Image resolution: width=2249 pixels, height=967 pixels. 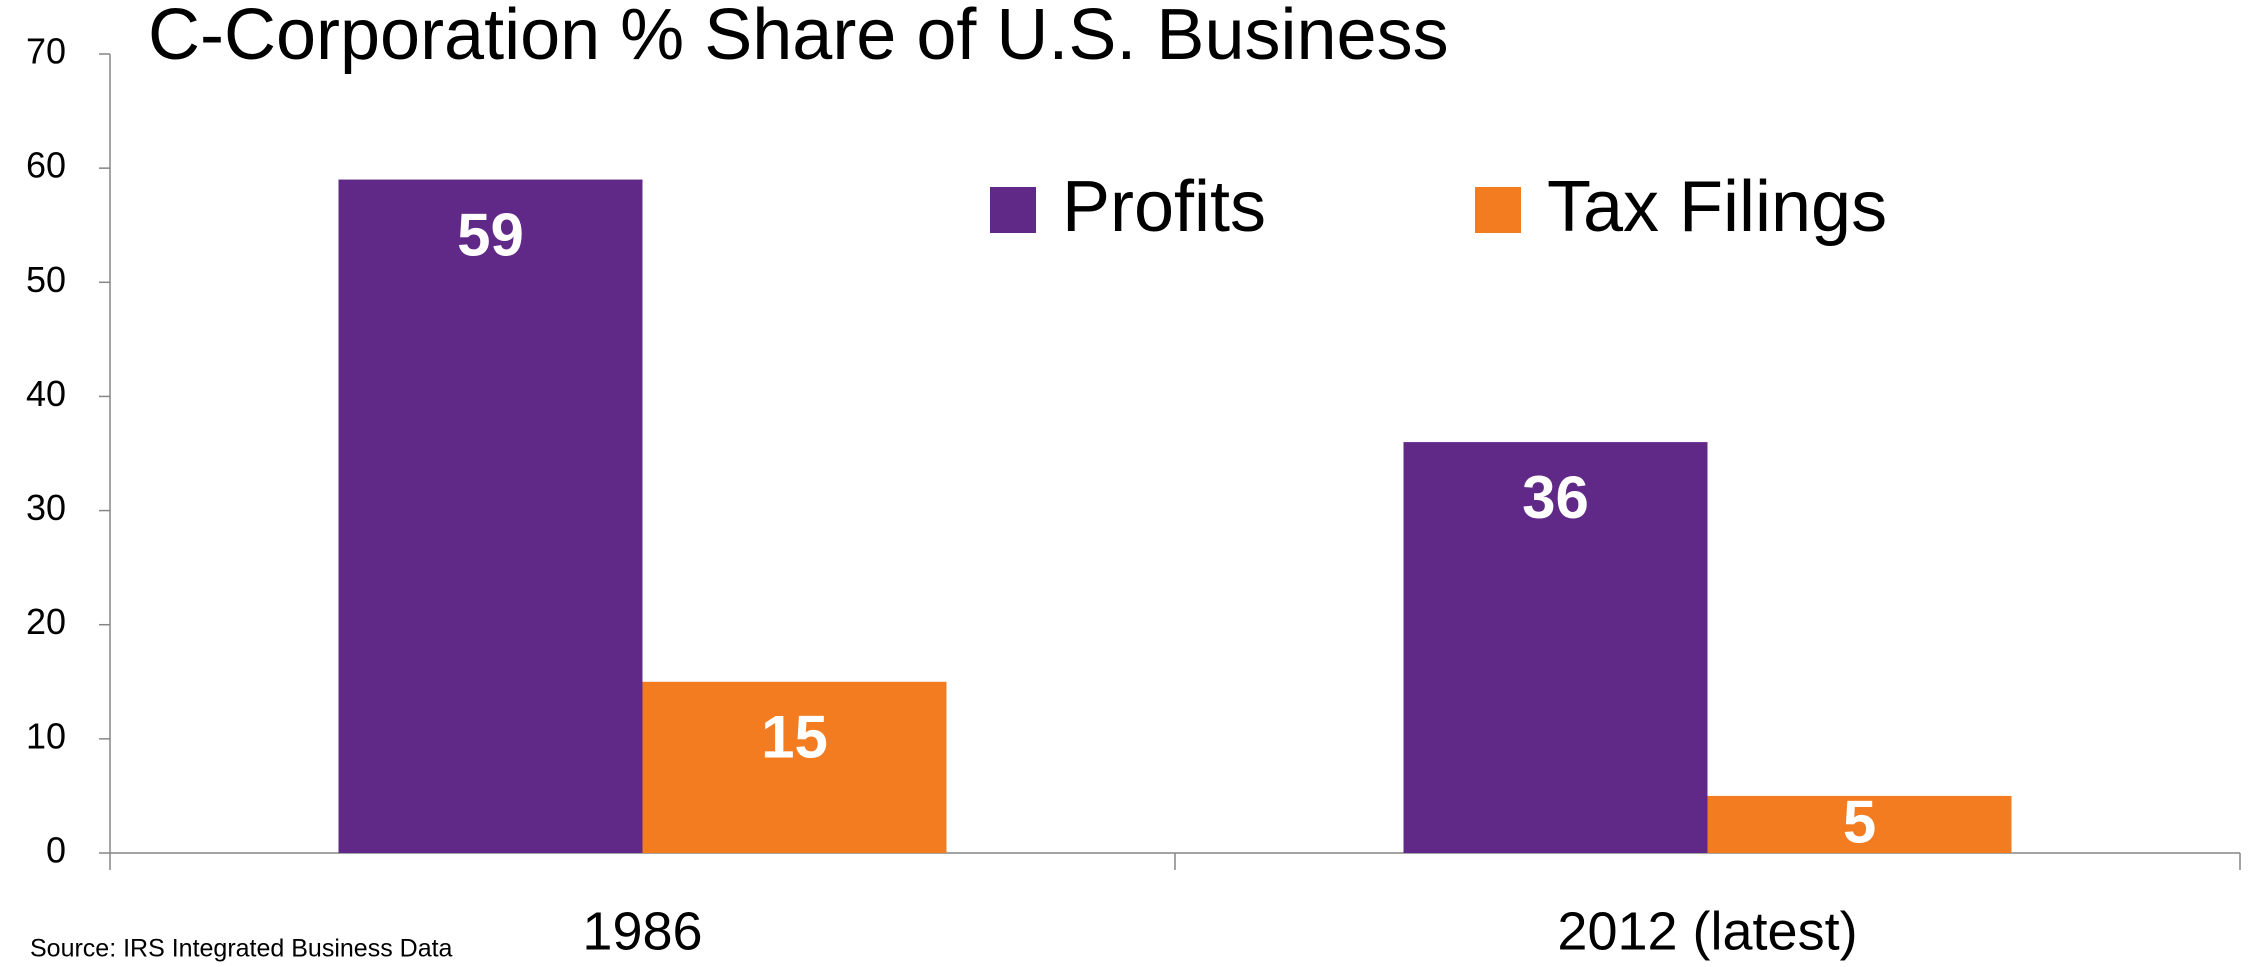 What do you see at coordinates (794, 737) in the screenshot?
I see `data-label: 15` at bounding box center [794, 737].